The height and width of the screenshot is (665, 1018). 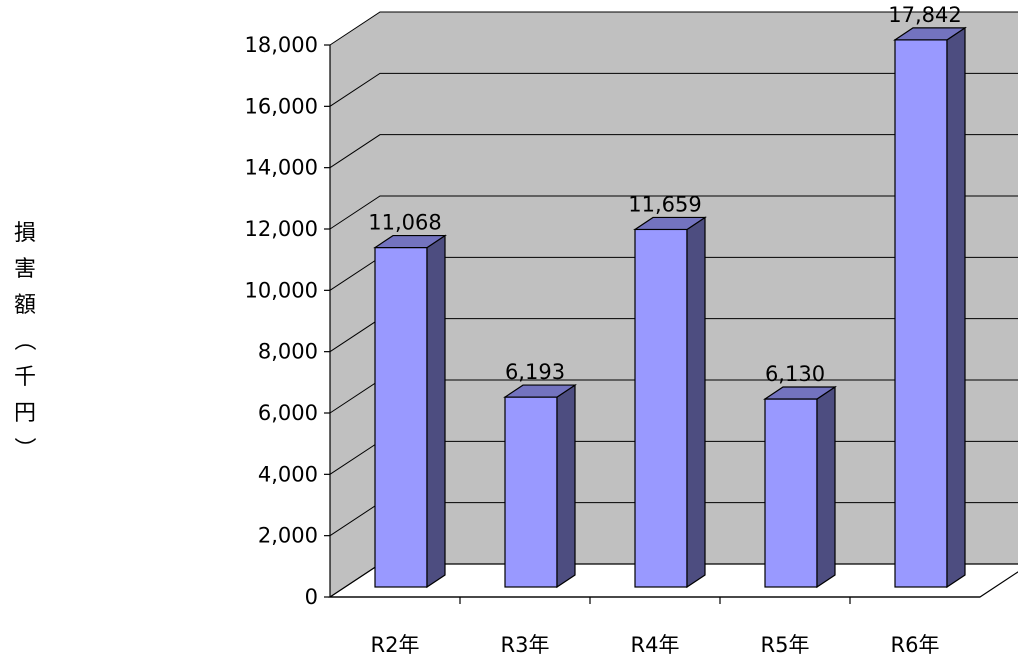 What do you see at coordinates (23, 448) in the screenshot?
I see `y-axis-title-char: ）` at bounding box center [23, 448].